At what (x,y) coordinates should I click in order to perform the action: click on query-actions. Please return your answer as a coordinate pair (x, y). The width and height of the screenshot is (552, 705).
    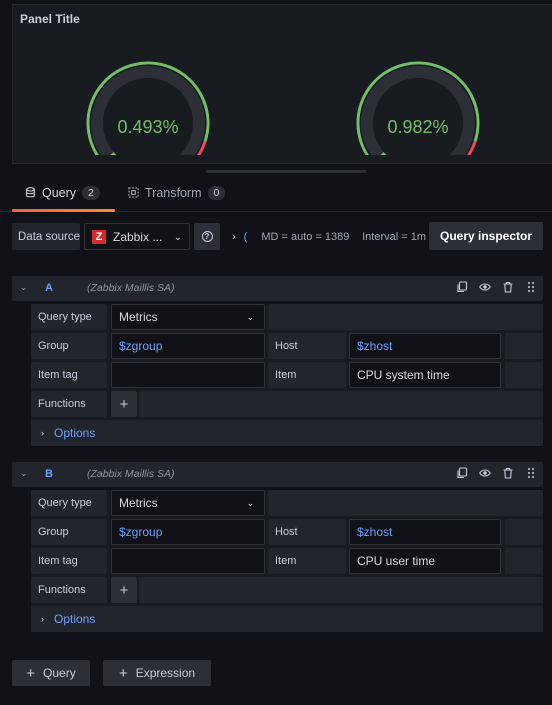
    Looking at the image, I should click on (496, 287).